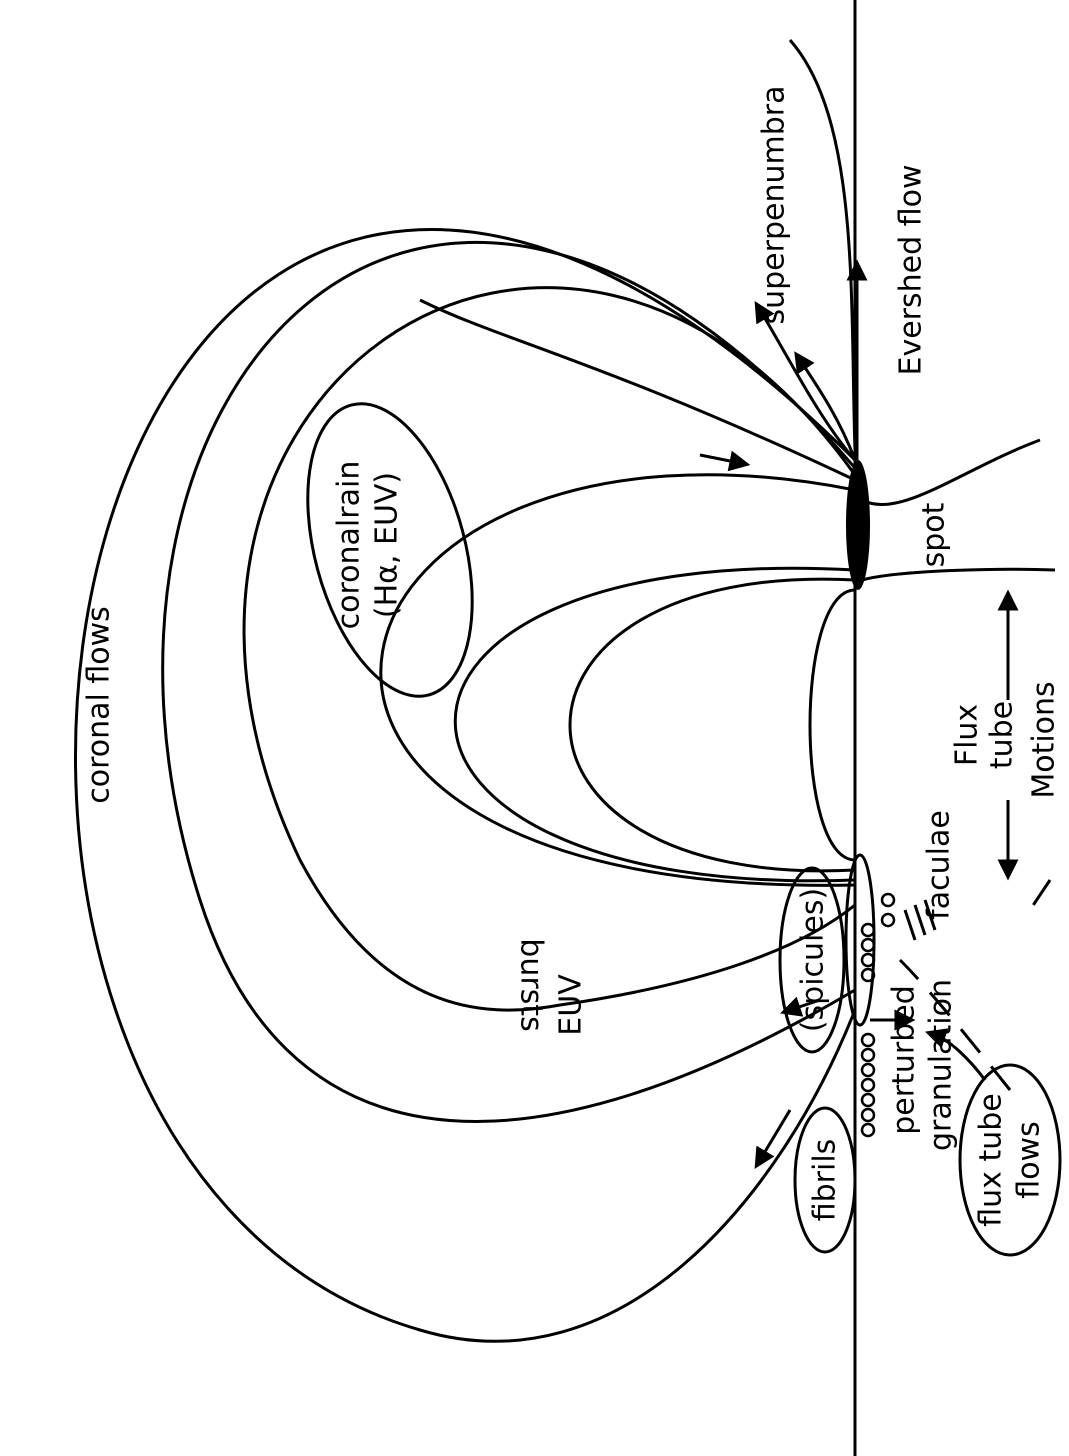 This screenshot has width=1069, height=1456. What do you see at coordinates (531, 984) in the screenshot?
I see `label: bursts` at bounding box center [531, 984].